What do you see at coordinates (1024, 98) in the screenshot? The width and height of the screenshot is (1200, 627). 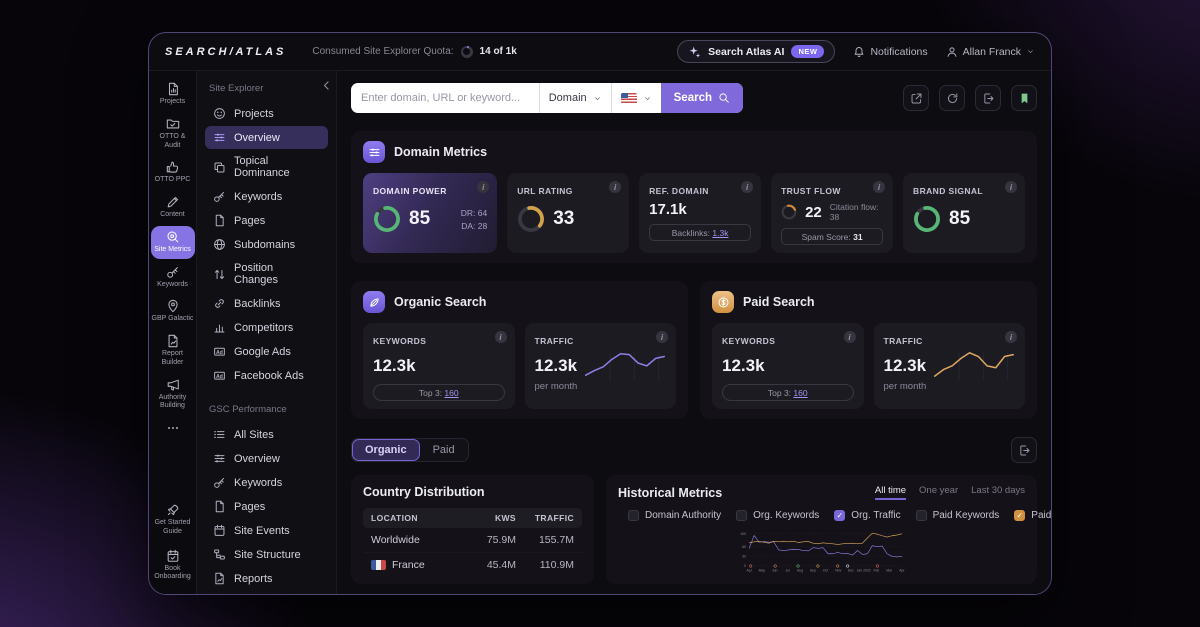 I see `bookmark-button` at bounding box center [1024, 98].